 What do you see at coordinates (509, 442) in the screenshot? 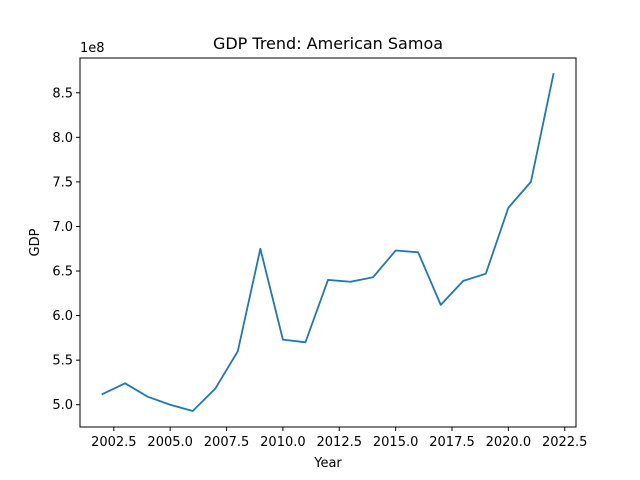
I see `x-tick-label: 2020.0` at bounding box center [509, 442].